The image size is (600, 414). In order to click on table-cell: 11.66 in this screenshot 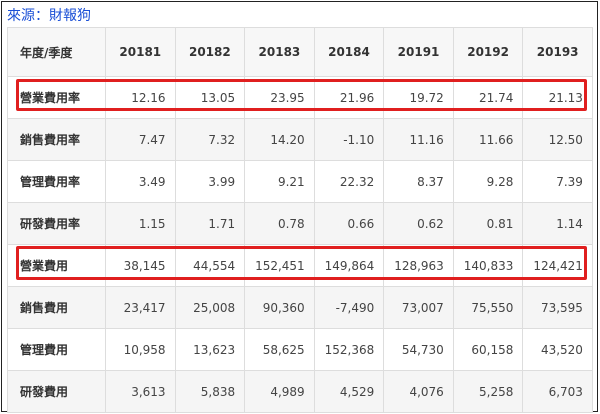, I will do `click(488, 139)`.